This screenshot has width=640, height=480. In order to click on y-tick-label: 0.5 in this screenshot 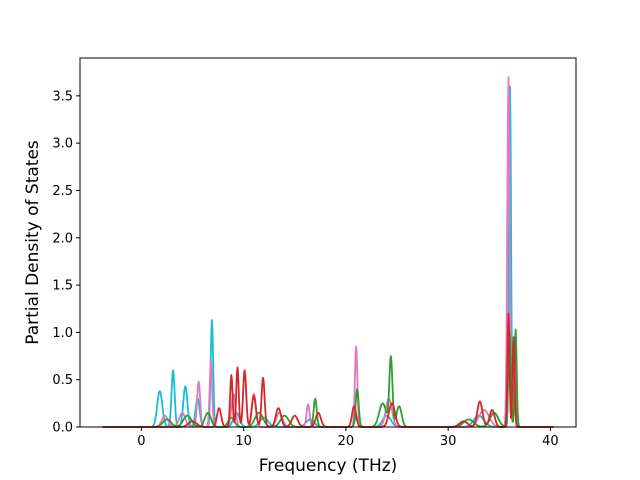, I will do `click(62, 380)`.